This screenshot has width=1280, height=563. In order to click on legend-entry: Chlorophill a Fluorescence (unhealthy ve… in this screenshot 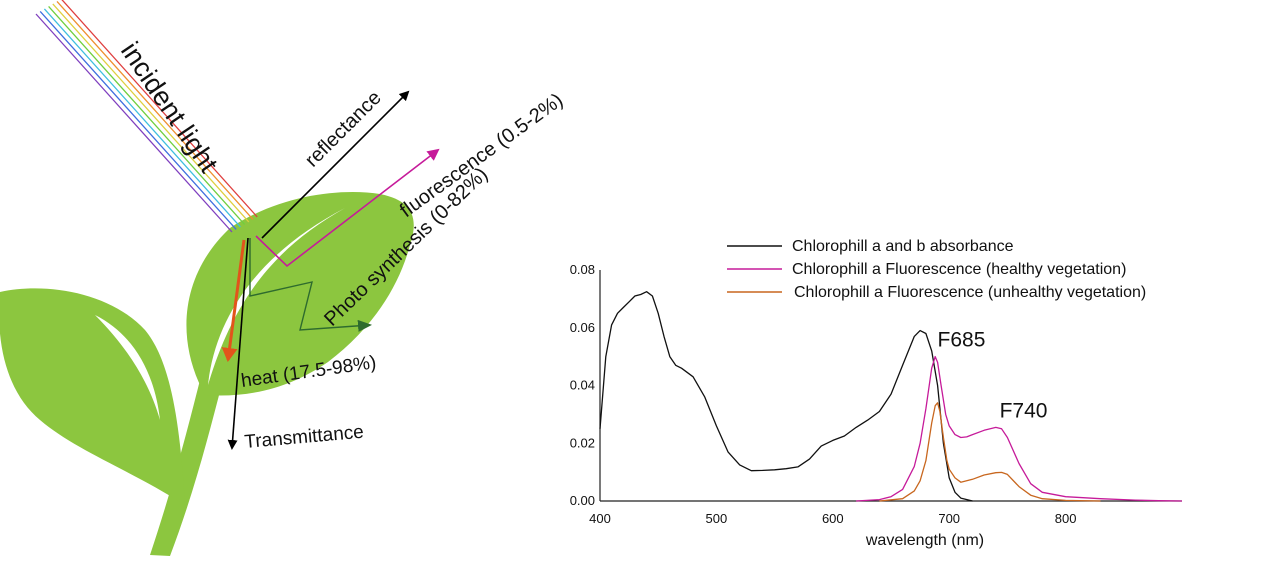, I will do `click(970, 292)`.